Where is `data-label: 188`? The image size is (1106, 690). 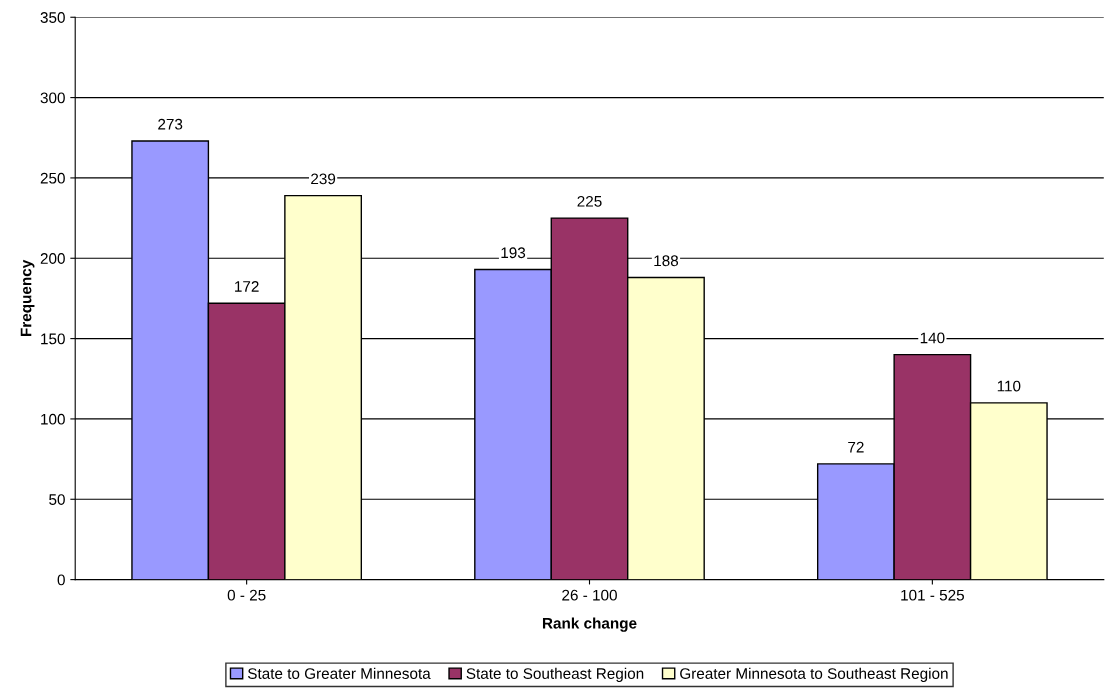
data-label: 188 is located at coordinates (666, 261).